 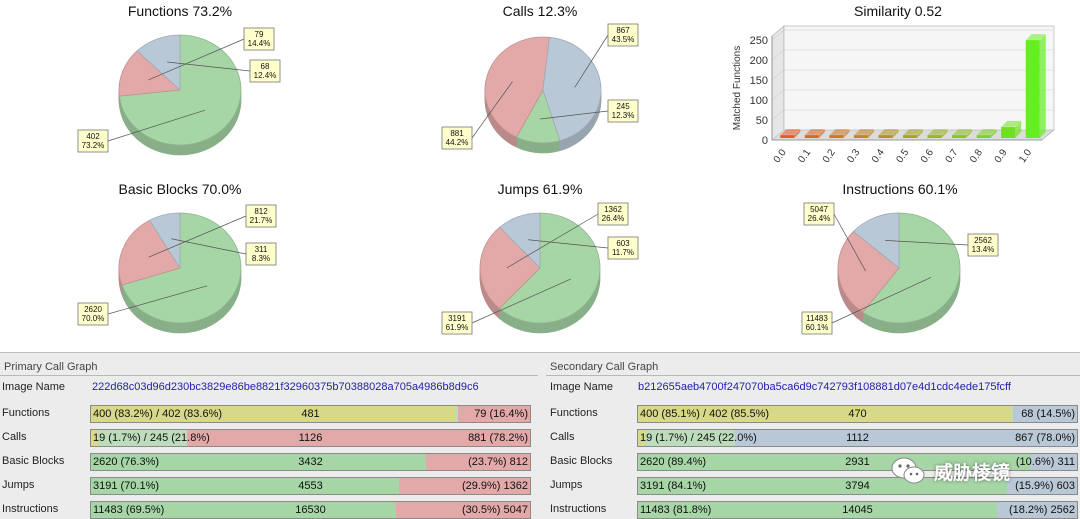 What do you see at coordinates (623, 30) in the screenshot?
I see `slice-value-label: 867` at bounding box center [623, 30].